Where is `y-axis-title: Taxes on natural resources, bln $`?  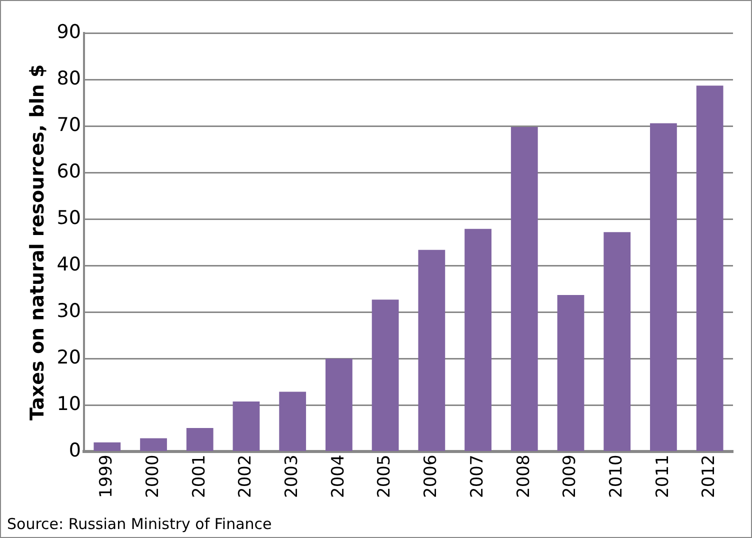 y-axis-title: Taxes on natural resources, bln $ is located at coordinates (37, 242).